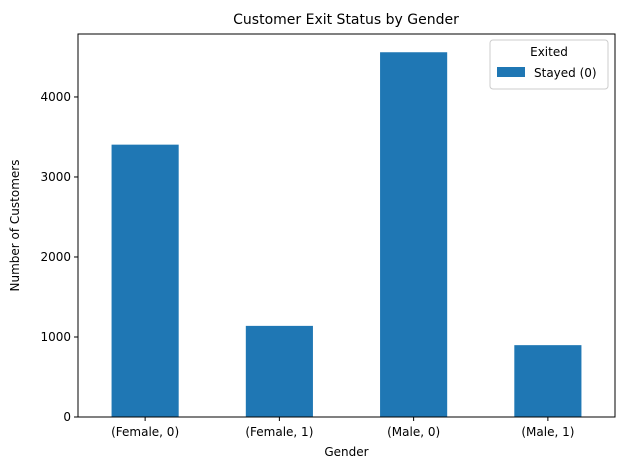 This screenshot has height=470, width=630. I want to click on x-axis: (Female, 0) (Female, 1) (Male, 0) (Male, 1), so click(342, 428).